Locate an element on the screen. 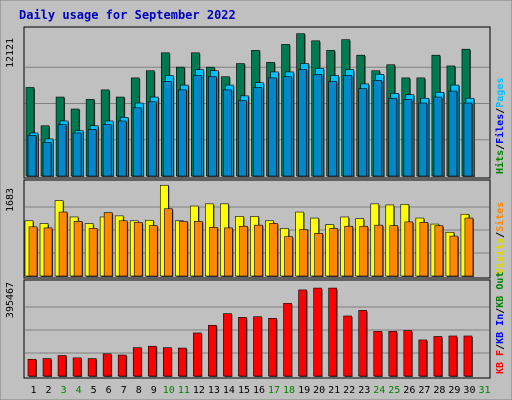 Image resolution: width=512 pixels, height=400 pixels. x-tick-label: 22 is located at coordinates (349, 390).